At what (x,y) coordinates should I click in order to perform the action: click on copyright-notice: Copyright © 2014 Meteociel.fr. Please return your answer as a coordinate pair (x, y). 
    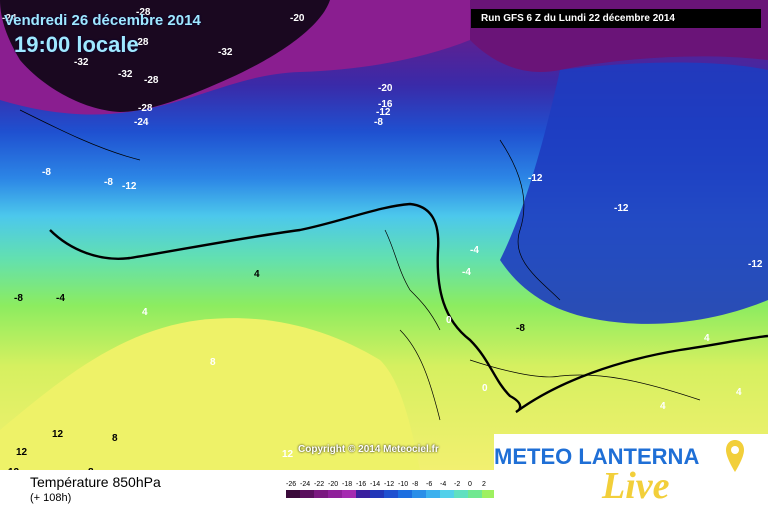
    Looking at the image, I should click on (368, 449).